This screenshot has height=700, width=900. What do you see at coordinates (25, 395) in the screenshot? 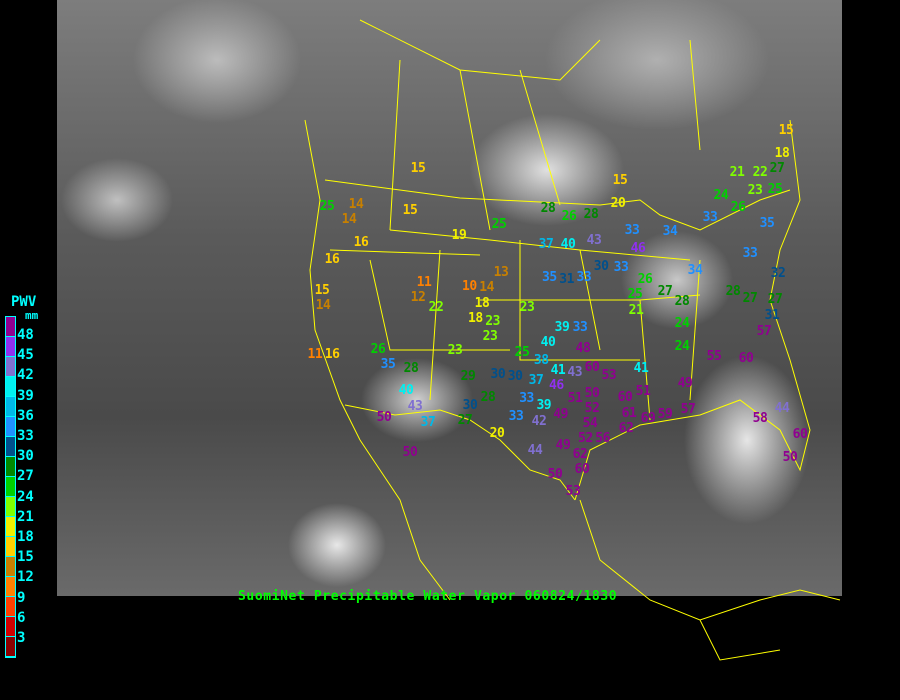
I see `legend-tick-label: 39` at bounding box center [25, 395].